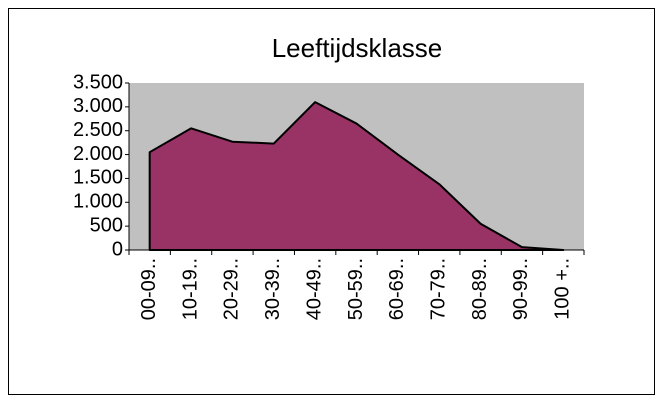 The width and height of the screenshot is (660, 400). I want to click on x-tick-label: 30-39.., so click(273, 289).